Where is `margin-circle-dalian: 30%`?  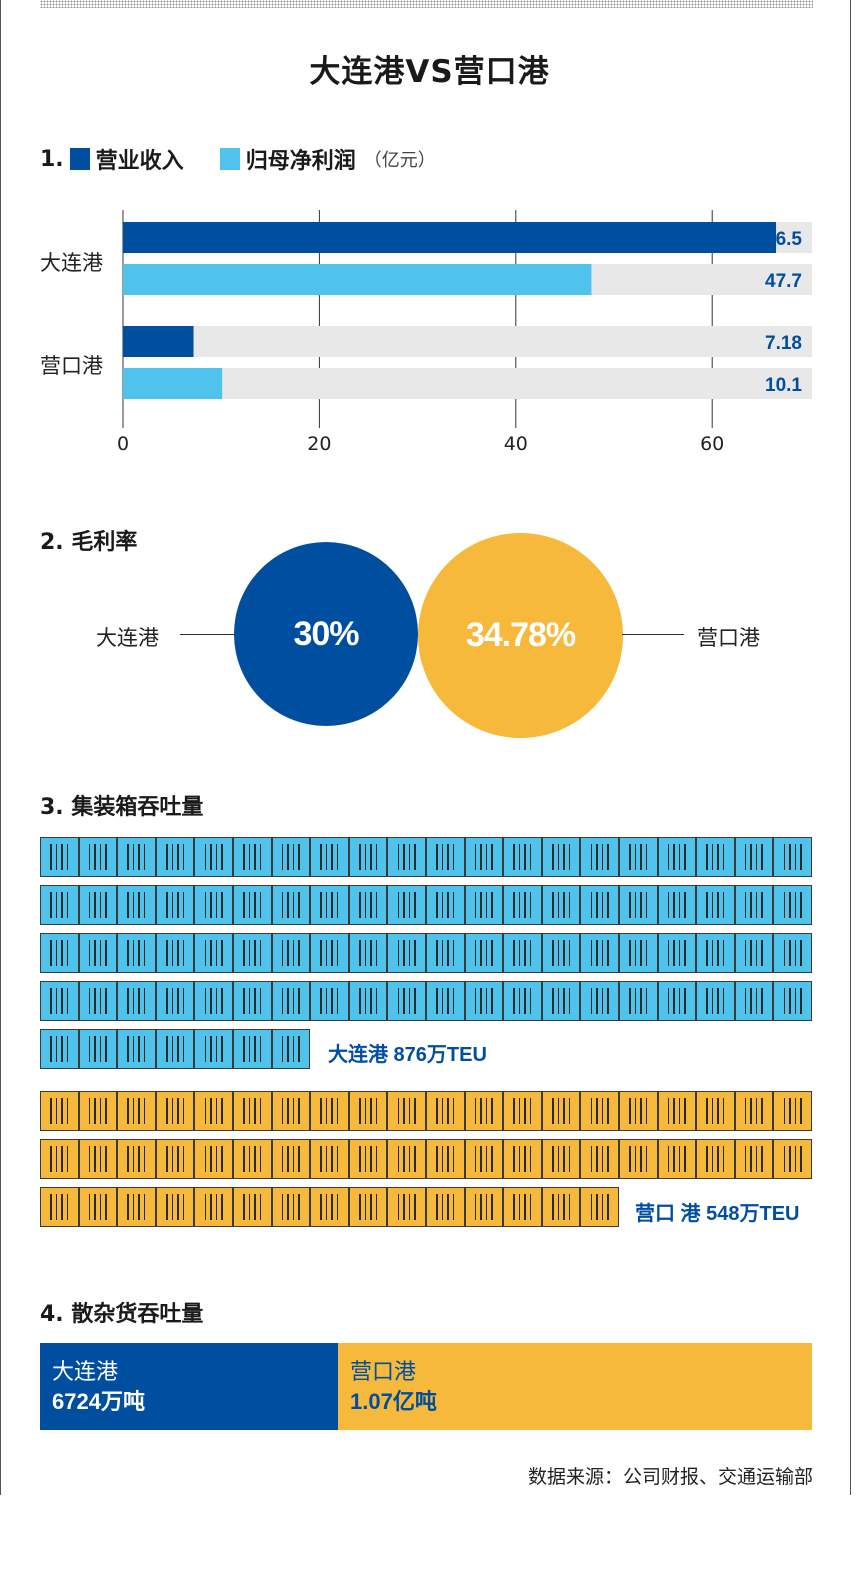
margin-circle-dalian: 30% is located at coordinates (326, 634).